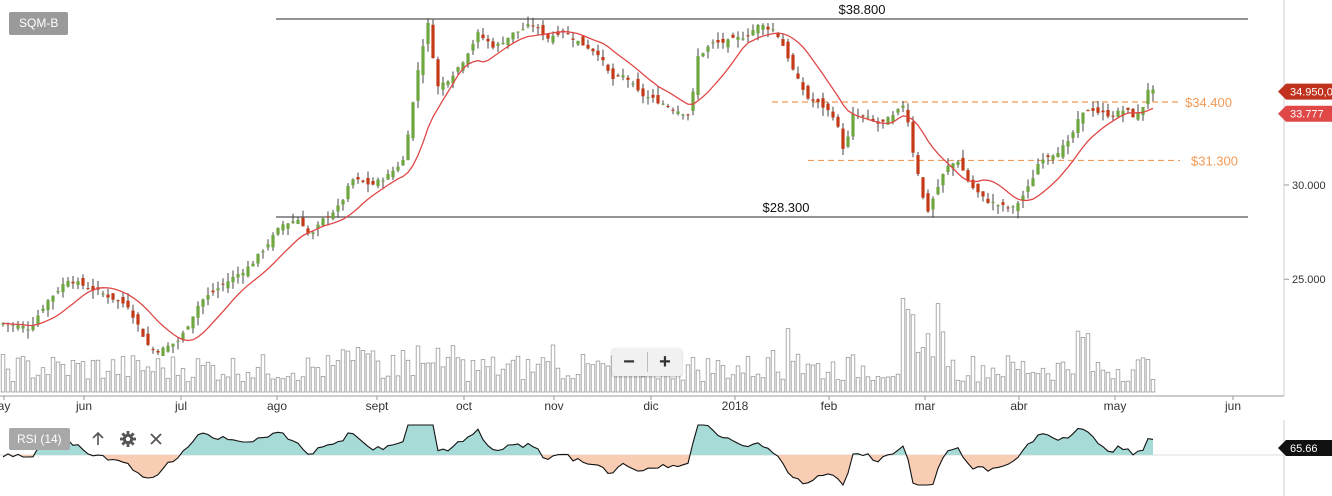 The height and width of the screenshot is (496, 1332). Describe the element at coordinates (98, 439) in the screenshot. I see `arrow-up-icon` at that location.